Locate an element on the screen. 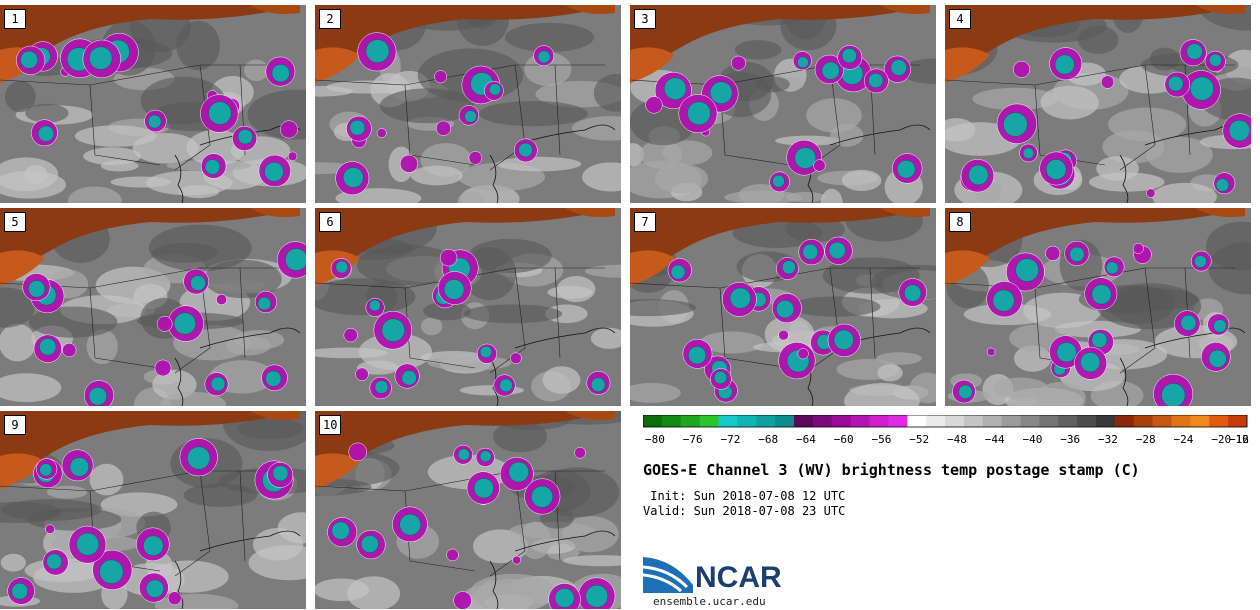  panel-2: 2 is located at coordinates (468, 104).